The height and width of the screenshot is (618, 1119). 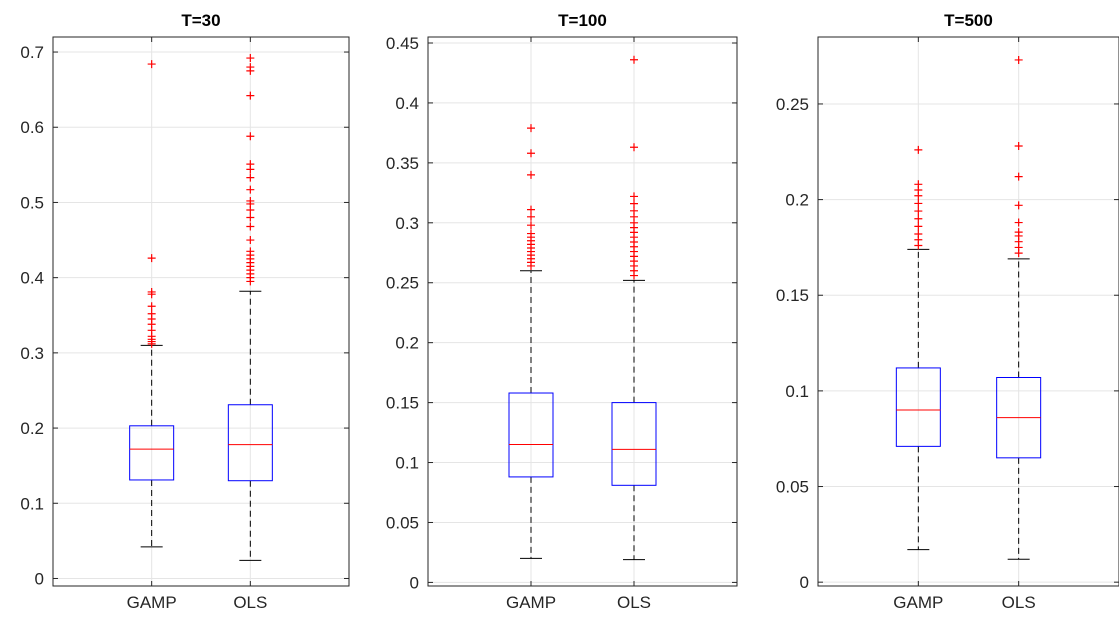 I want to click on y-tick-label: 0.7, so click(x=32, y=52).